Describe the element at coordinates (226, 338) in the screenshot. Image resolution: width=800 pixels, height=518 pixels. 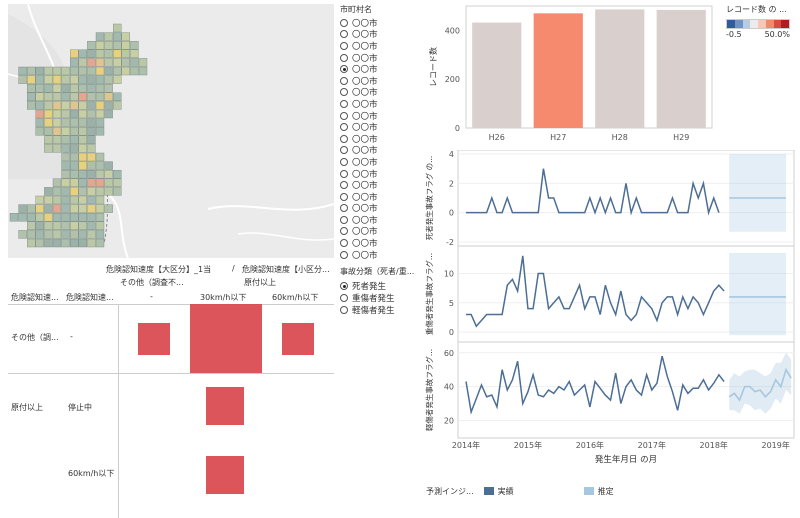
I see `matrix-mark-r1c2` at that location.